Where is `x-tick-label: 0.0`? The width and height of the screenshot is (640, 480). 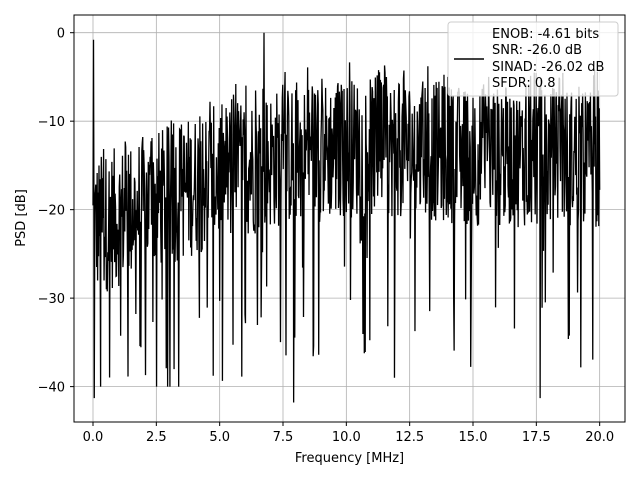 x-tick-label: 0.0 is located at coordinates (93, 437).